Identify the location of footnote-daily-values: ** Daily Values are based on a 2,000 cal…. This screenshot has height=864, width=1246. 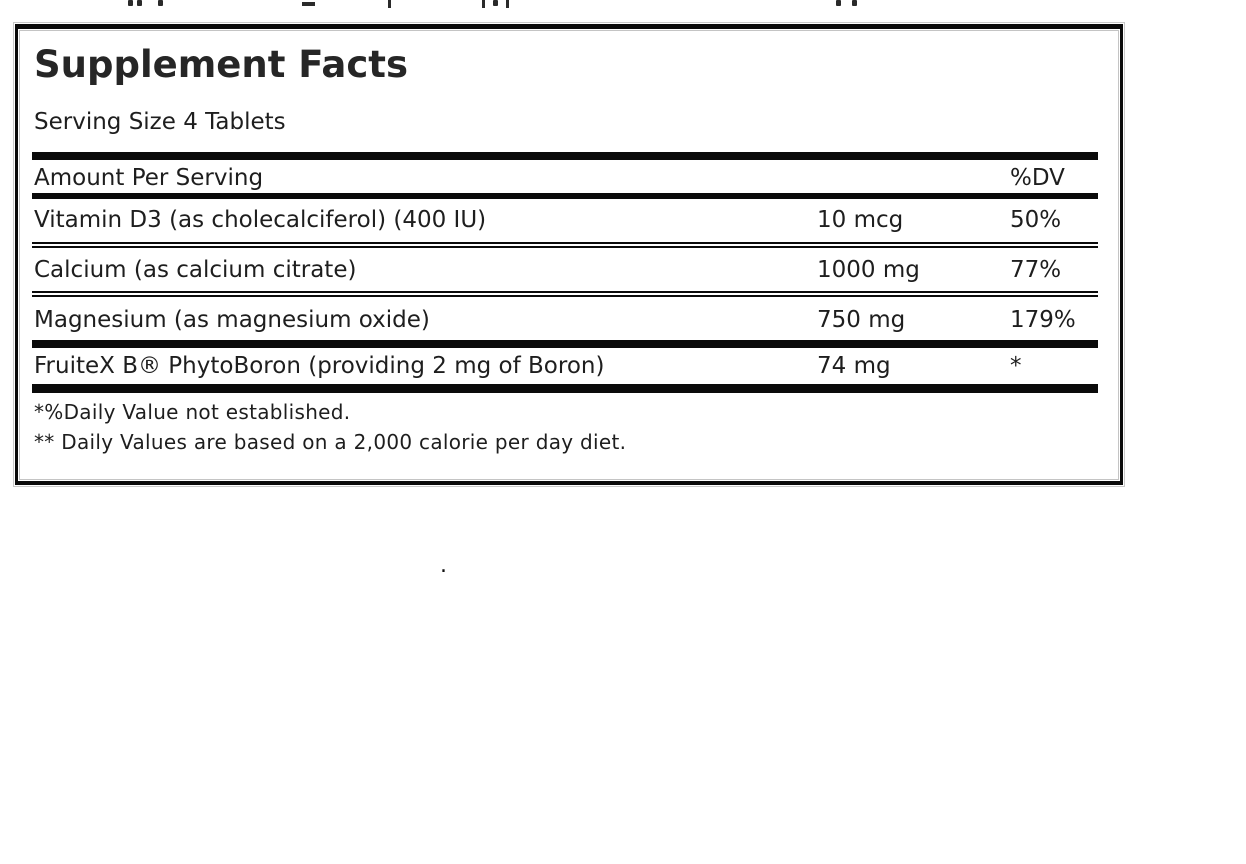
(330, 442).